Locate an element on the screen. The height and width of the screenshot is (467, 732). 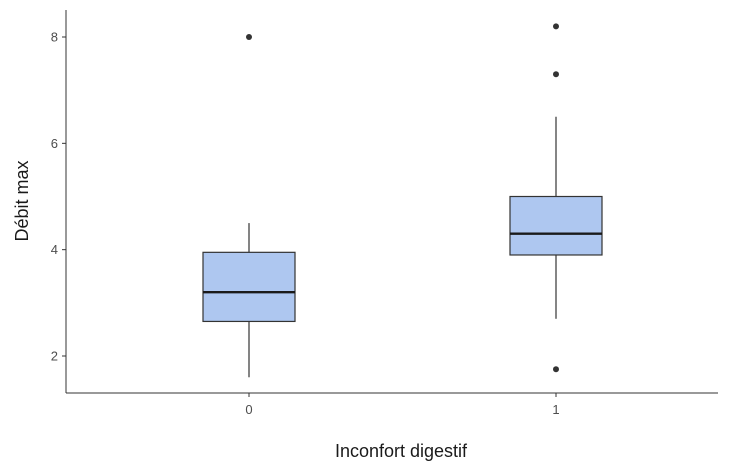
y-tick-label: 4 is located at coordinates (54, 249).